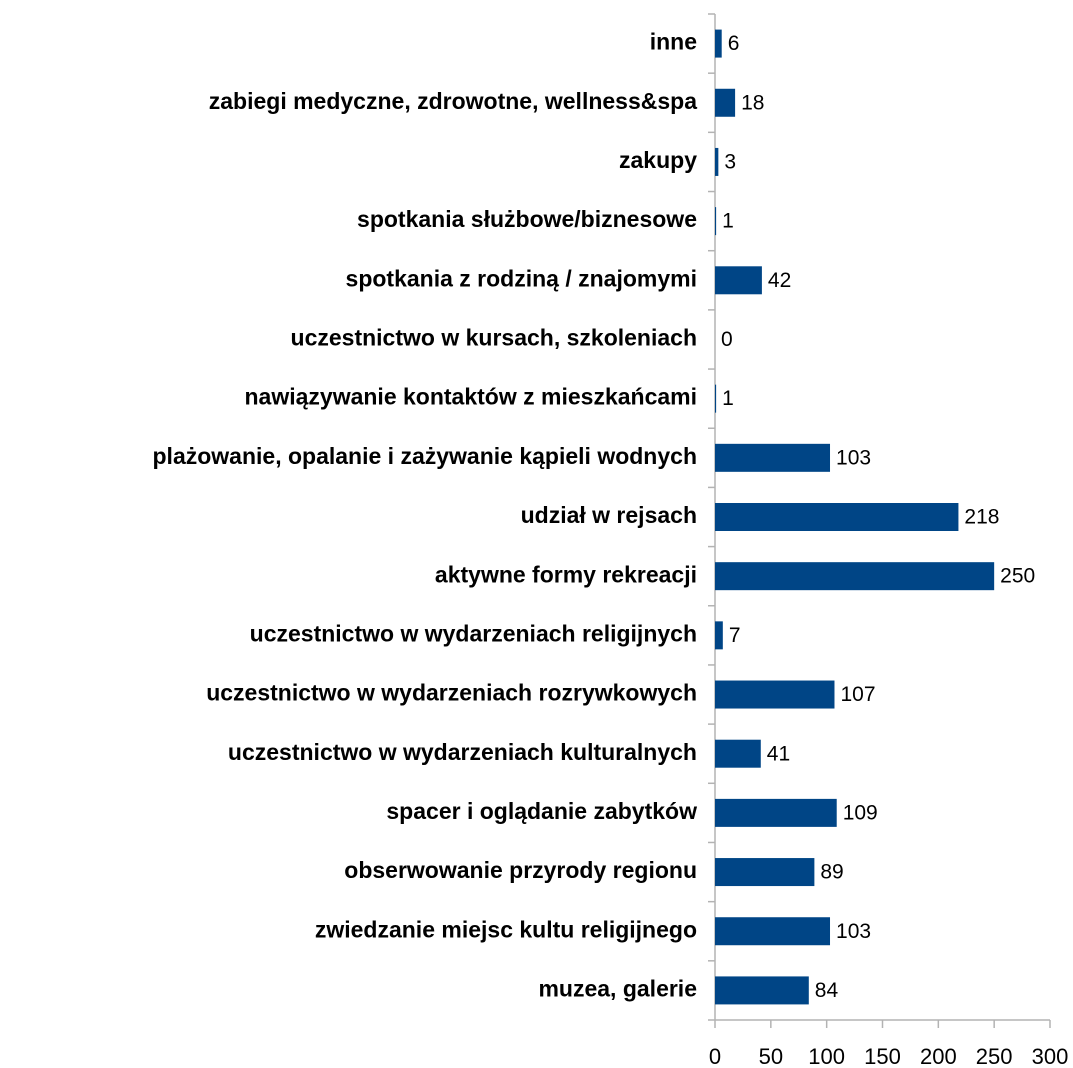 The image size is (1073, 1068). Describe the element at coordinates (1050, 1056) in the screenshot. I see `x-tick-label: 300` at that location.